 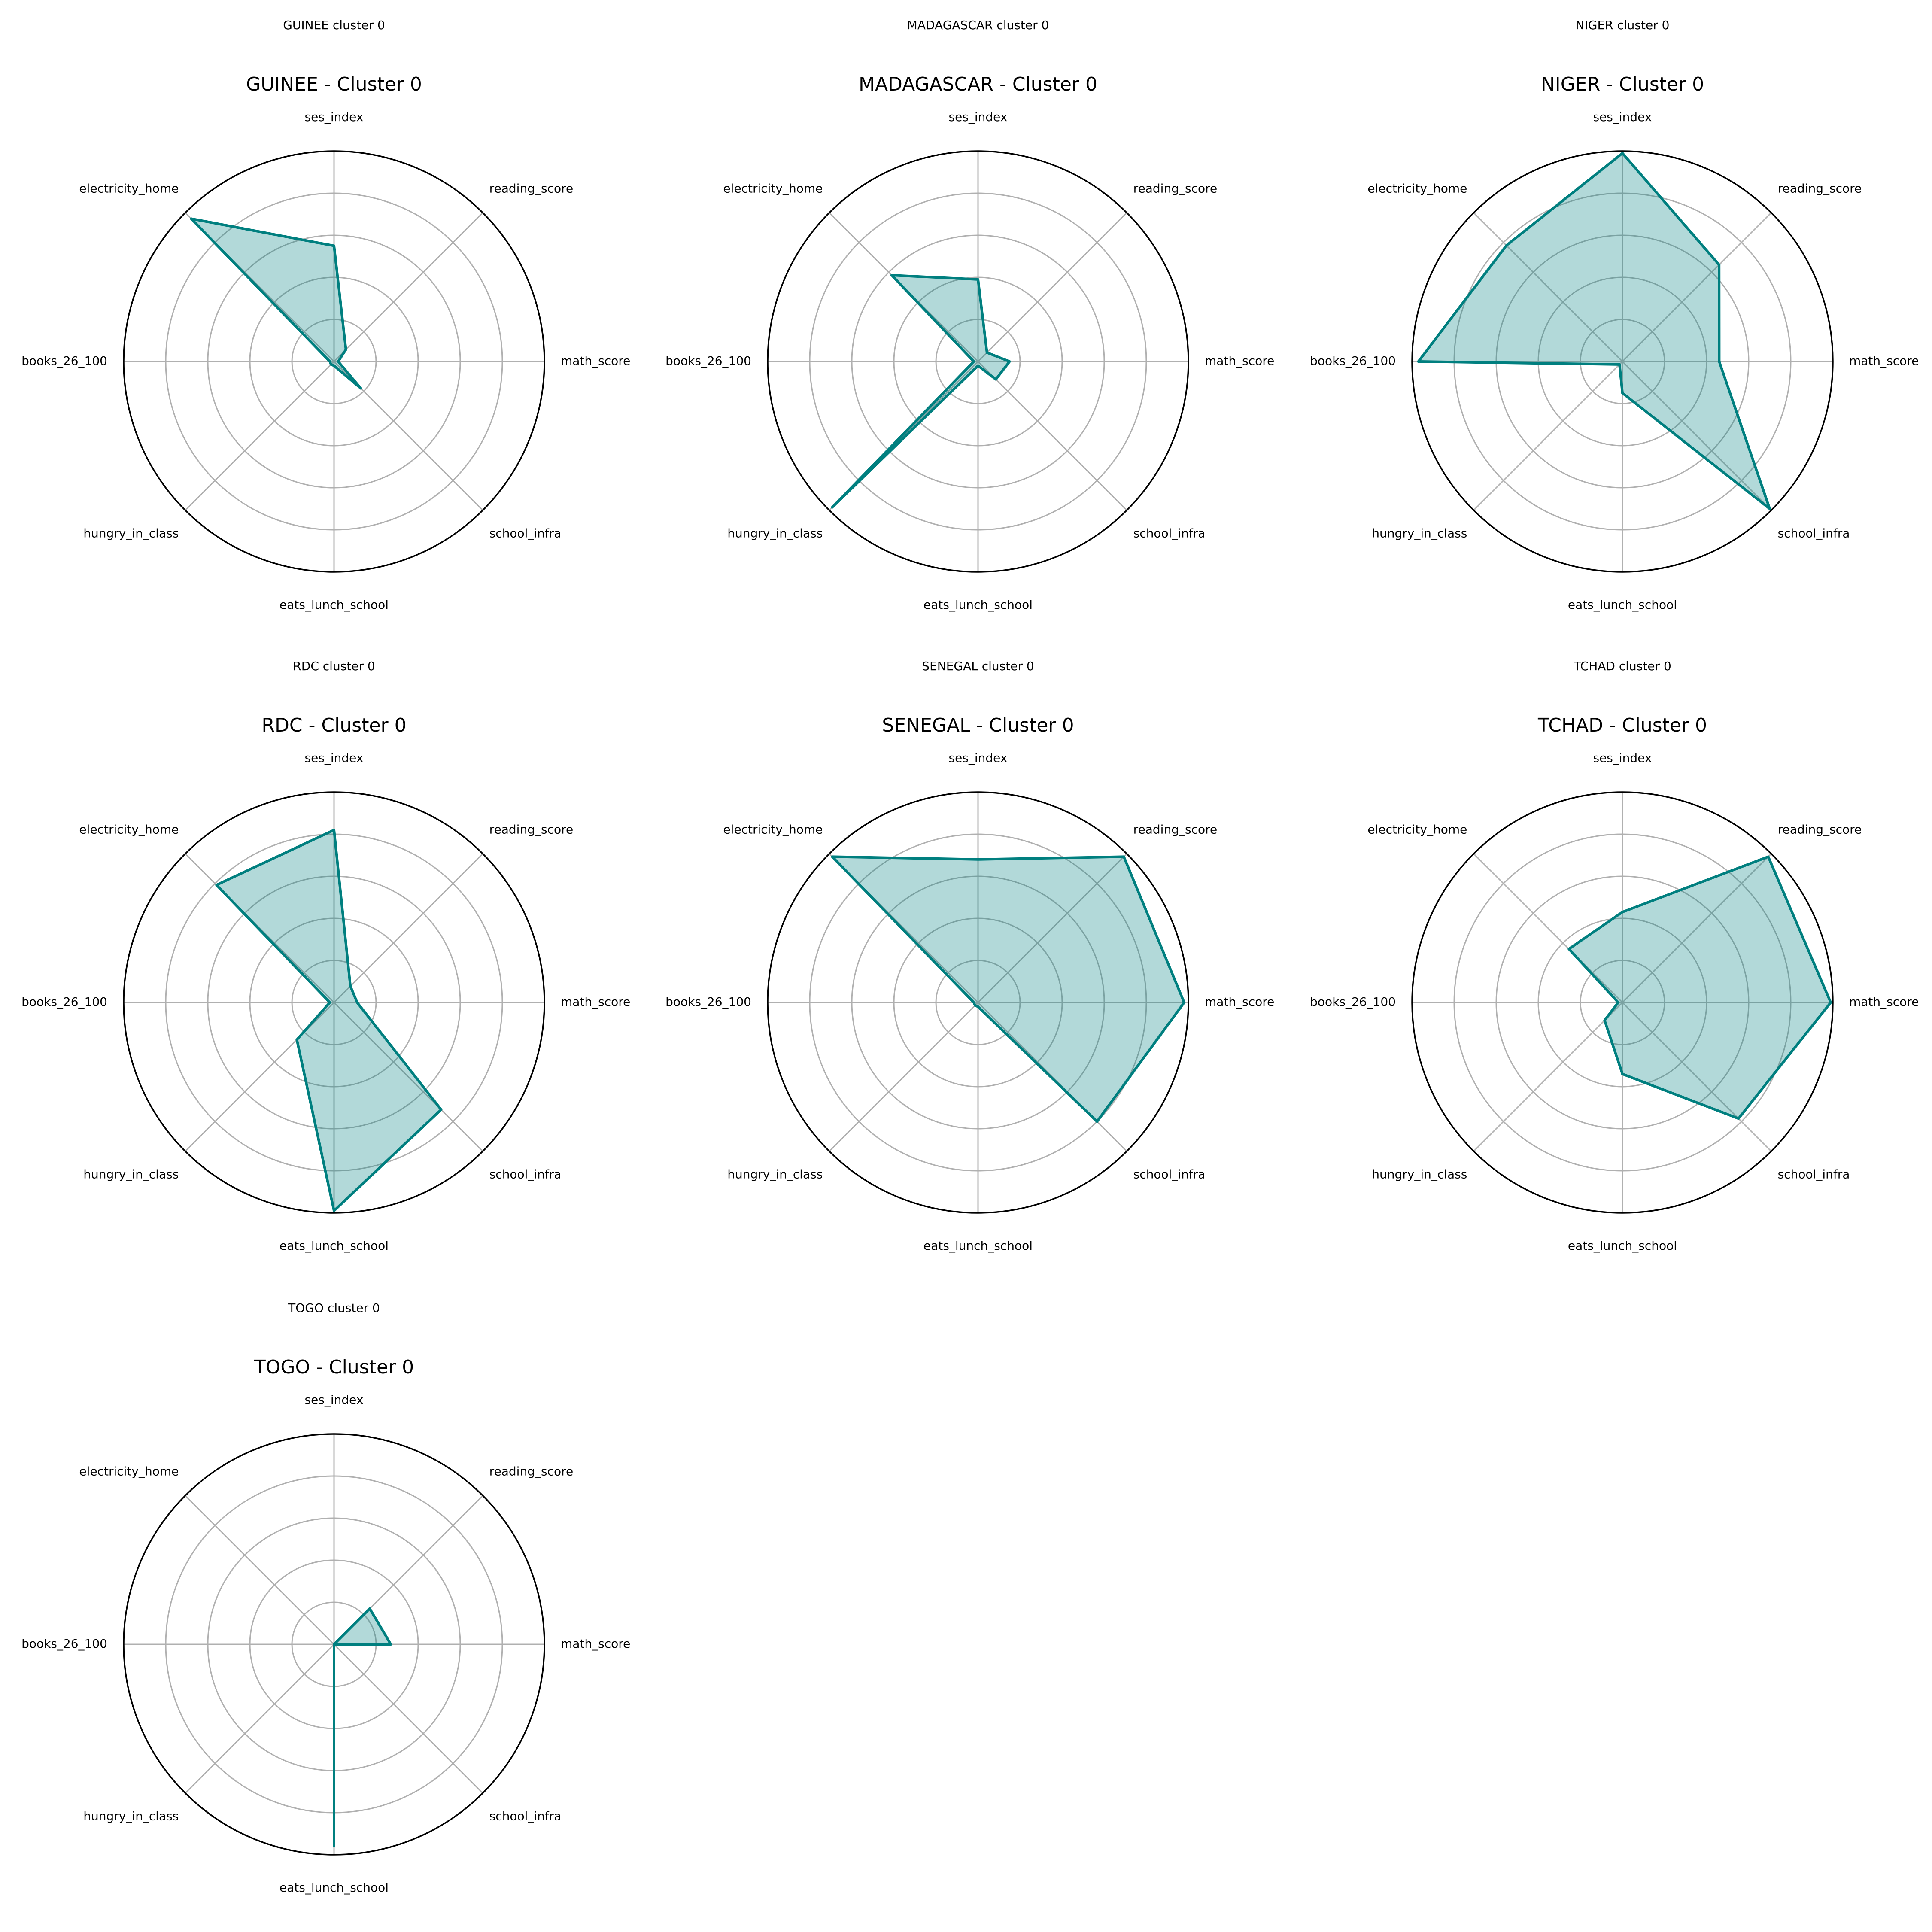 What do you see at coordinates (1622, 666) in the screenshot?
I see `panel-suptitle: TCHAD cluster 0` at bounding box center [1622, 666].